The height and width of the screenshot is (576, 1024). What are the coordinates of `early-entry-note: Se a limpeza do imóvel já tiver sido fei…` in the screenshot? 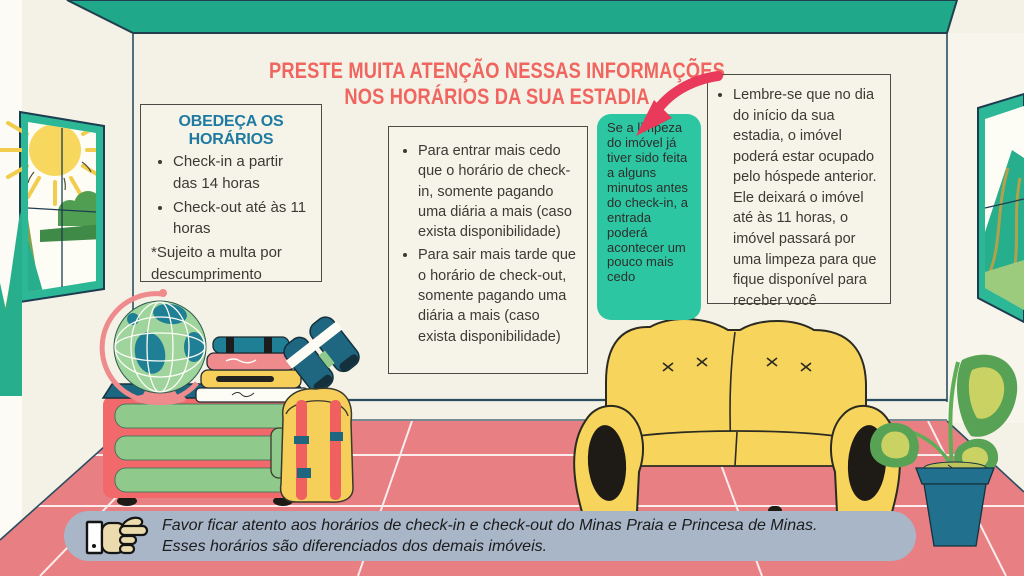 It's located at (649, 217).